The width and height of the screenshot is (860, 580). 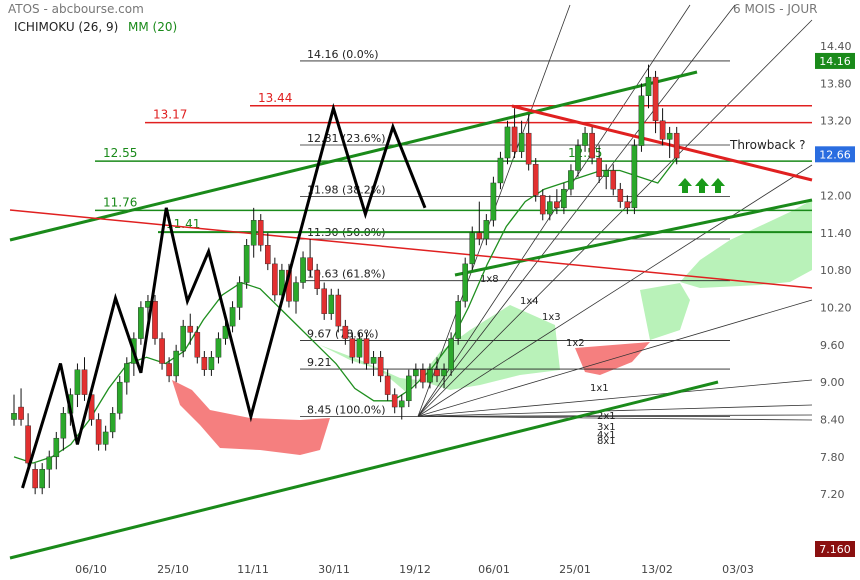 I want to click on support-trendline, so click(x=633, y=237).